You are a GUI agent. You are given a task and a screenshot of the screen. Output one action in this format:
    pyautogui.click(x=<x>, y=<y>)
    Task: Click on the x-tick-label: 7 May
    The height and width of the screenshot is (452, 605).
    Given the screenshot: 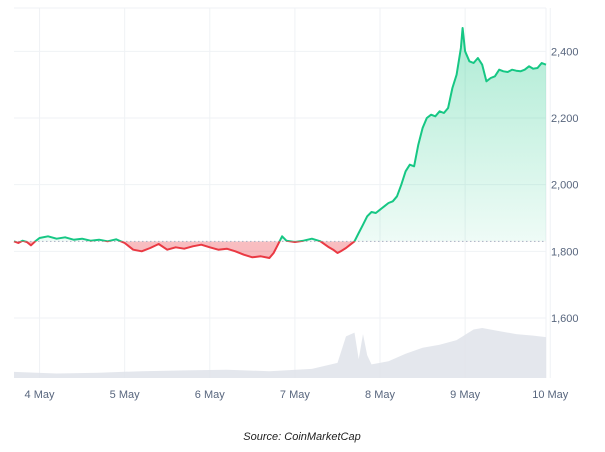 What is the action you would take?
    pyautogui.click(x=295, y=395)
    